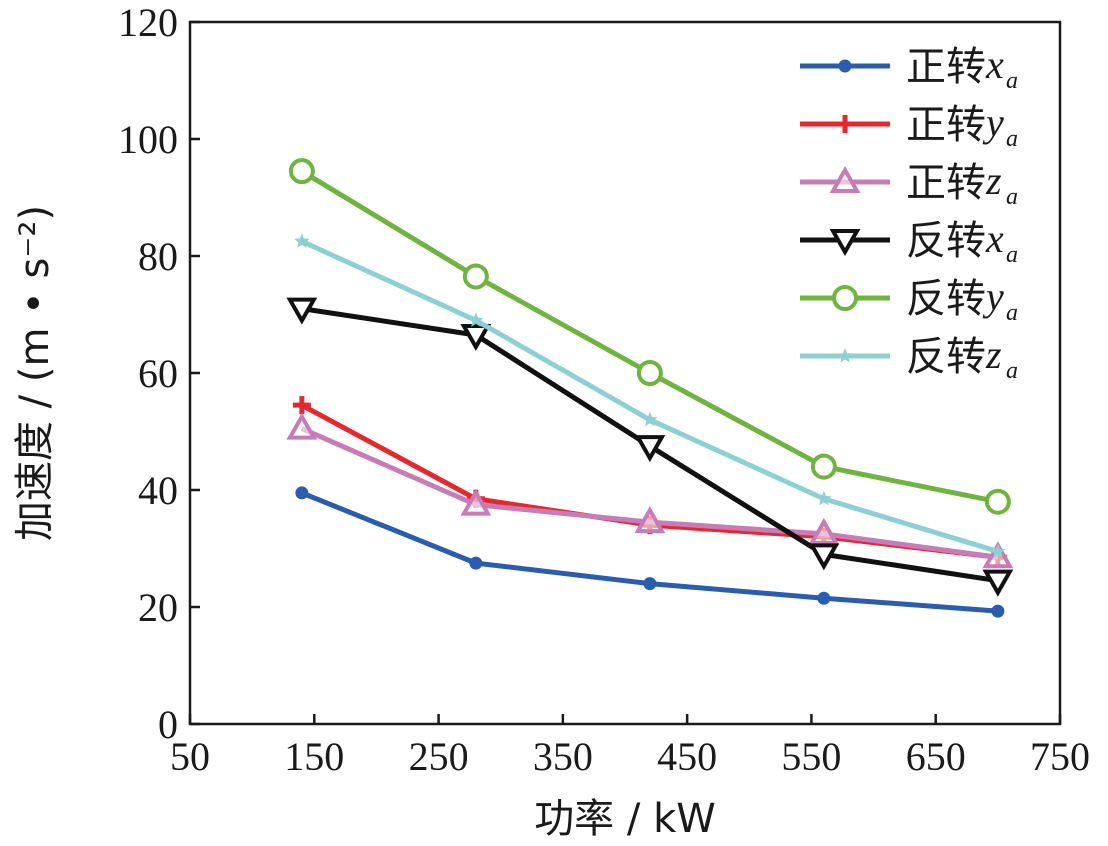  I want to click on x-tick-label: 350, so click(563, 756).